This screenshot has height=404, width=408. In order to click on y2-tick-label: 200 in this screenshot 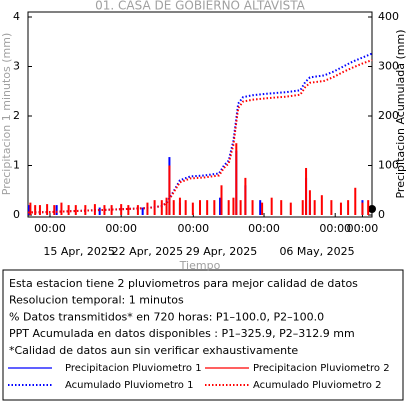, I will do `click(388, 115)`.